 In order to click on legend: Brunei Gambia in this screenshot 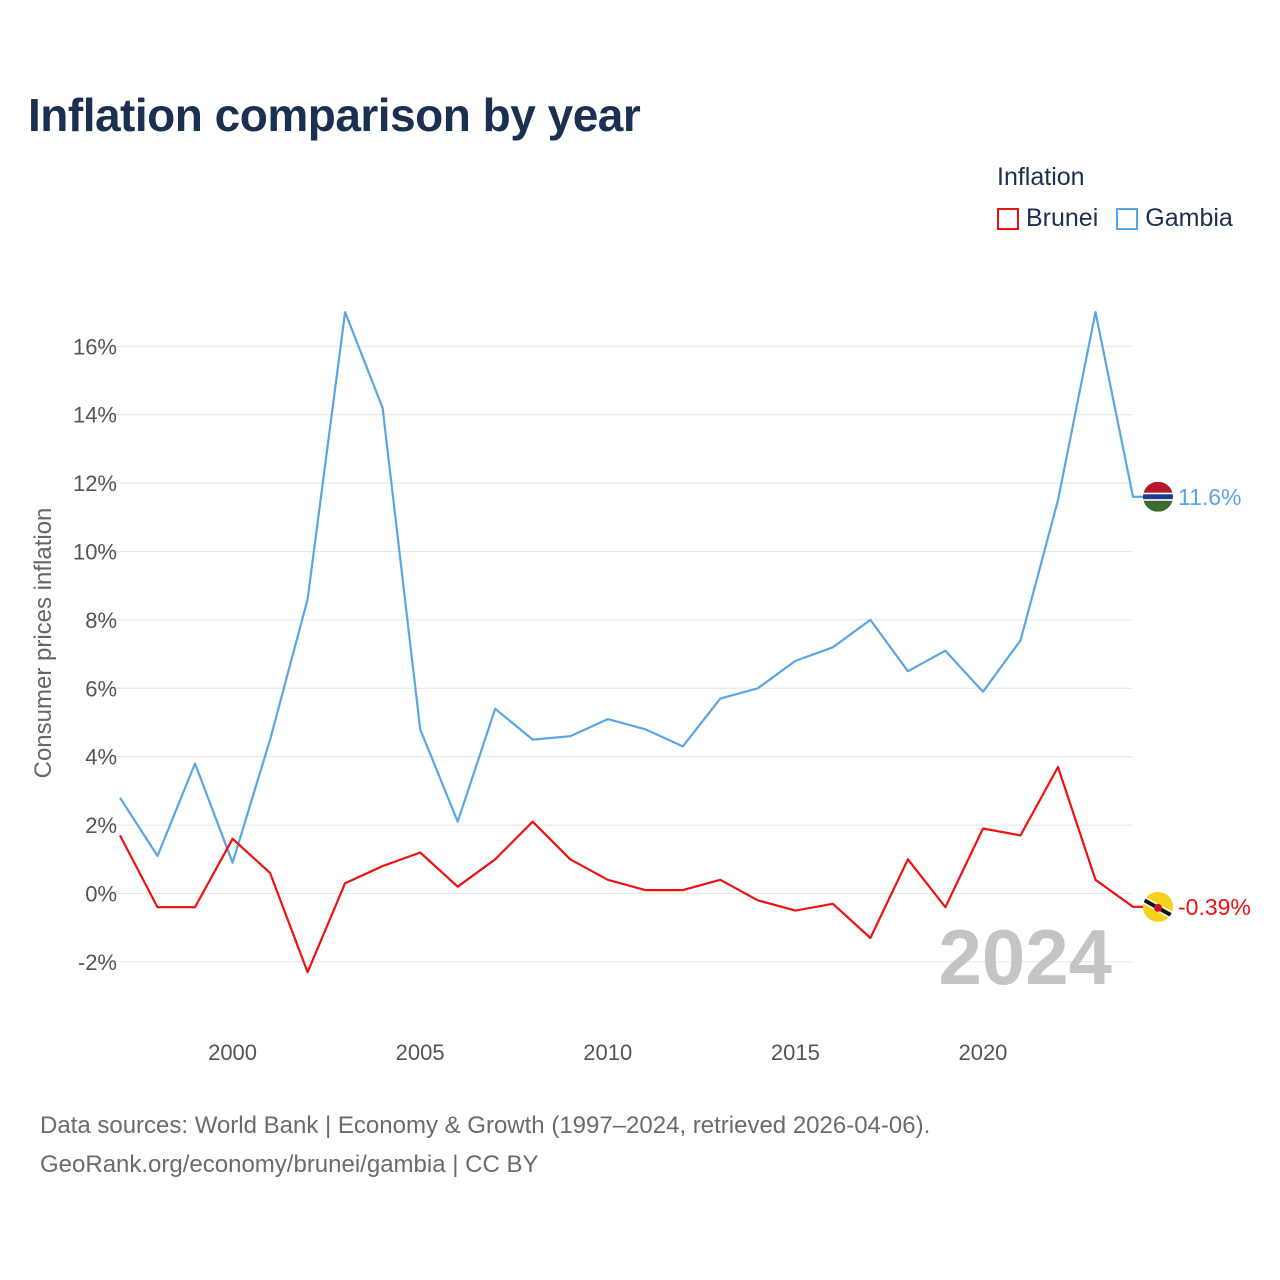, I will do `click(1124, 218)`.